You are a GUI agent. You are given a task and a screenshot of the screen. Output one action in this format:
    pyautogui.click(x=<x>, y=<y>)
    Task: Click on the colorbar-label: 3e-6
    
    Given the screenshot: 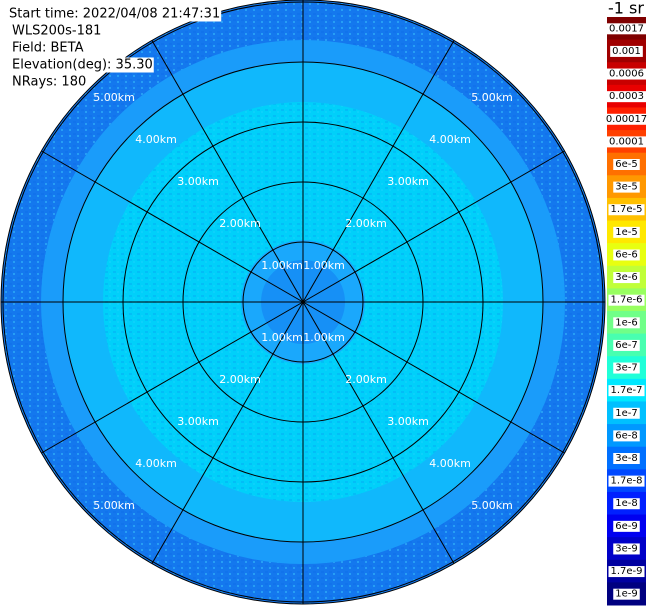 What is the action you would take?
    pyautogui.click(x=626, y=277)
    